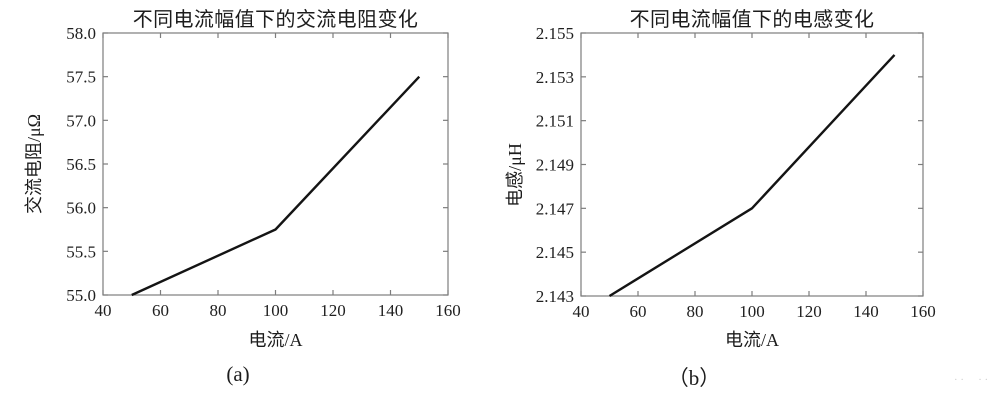  I want to click on svg-text: 2.151, so click(555, 121).